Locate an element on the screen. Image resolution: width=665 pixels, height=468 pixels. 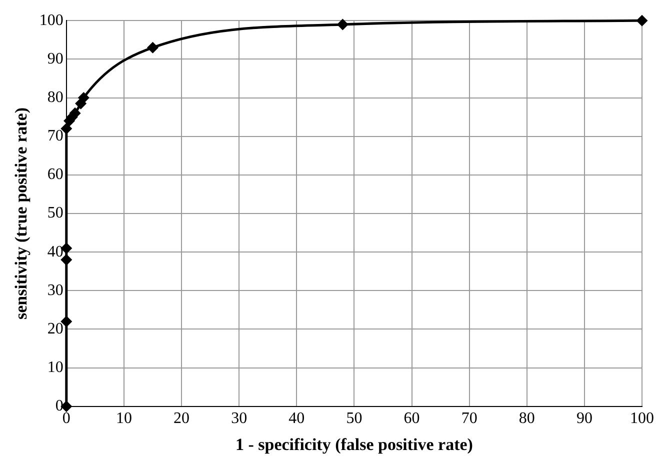
x-tick-label: 30 is located at coordinates (239, 419).